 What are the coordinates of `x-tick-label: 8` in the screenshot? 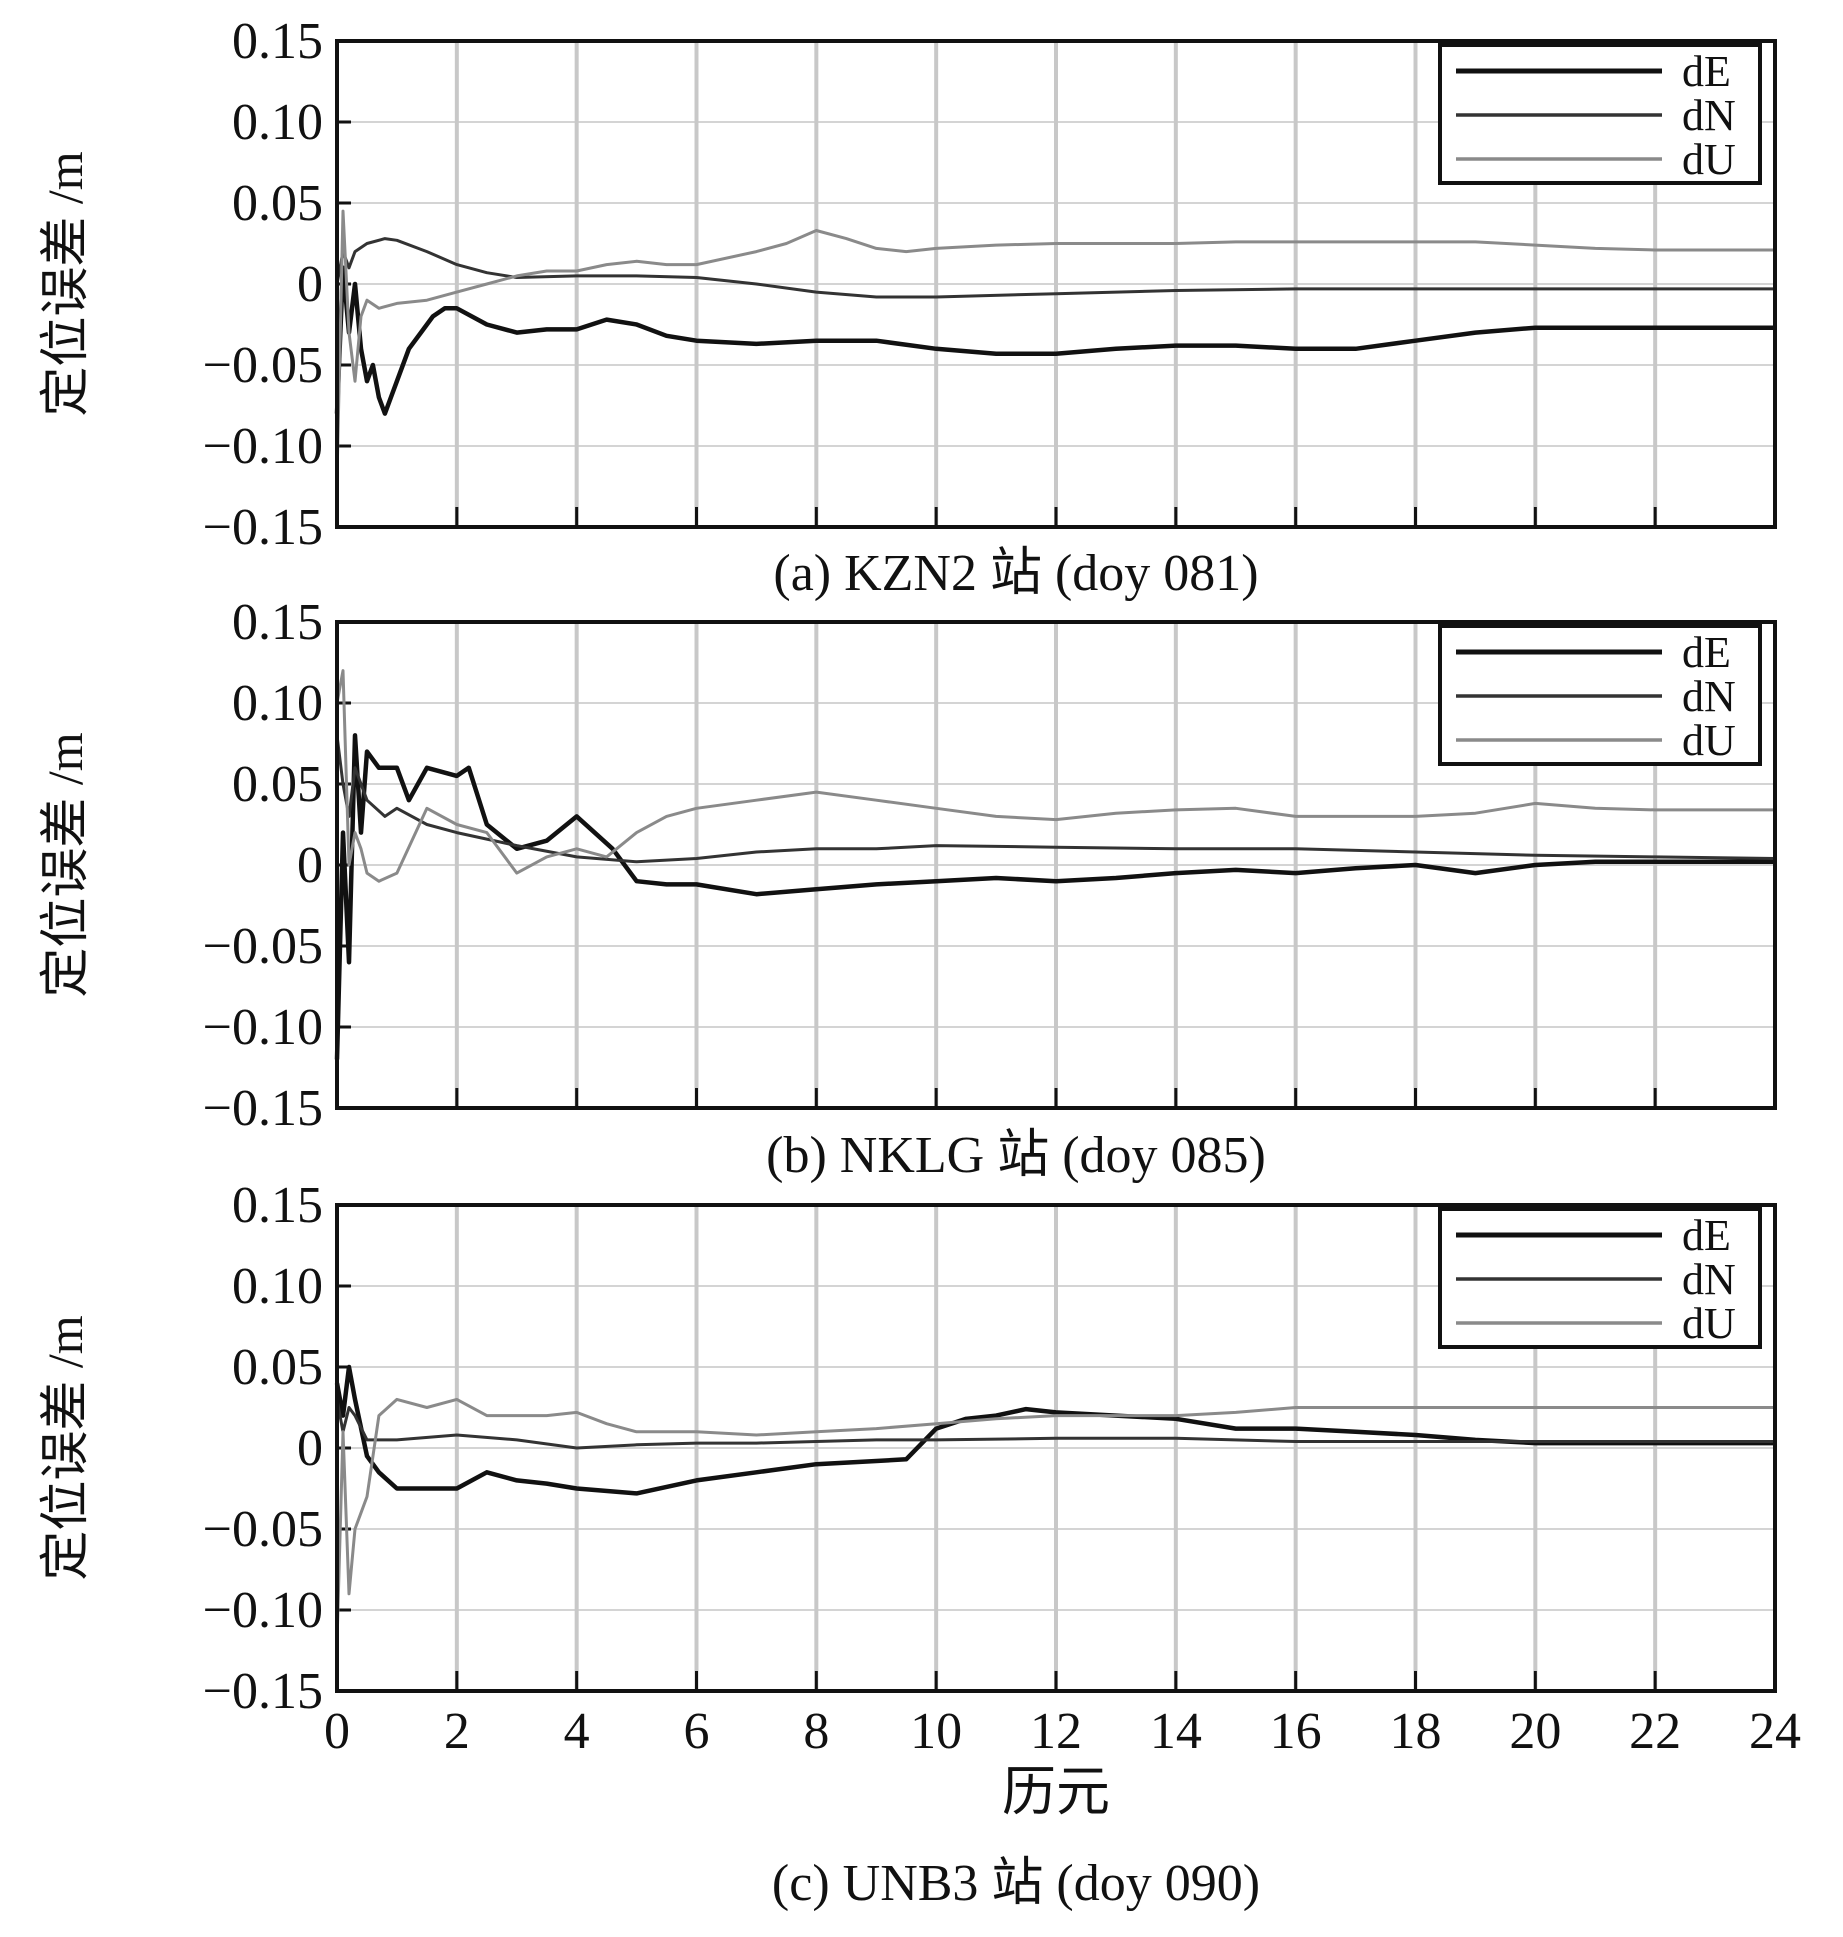 It's located at (816, 1731).